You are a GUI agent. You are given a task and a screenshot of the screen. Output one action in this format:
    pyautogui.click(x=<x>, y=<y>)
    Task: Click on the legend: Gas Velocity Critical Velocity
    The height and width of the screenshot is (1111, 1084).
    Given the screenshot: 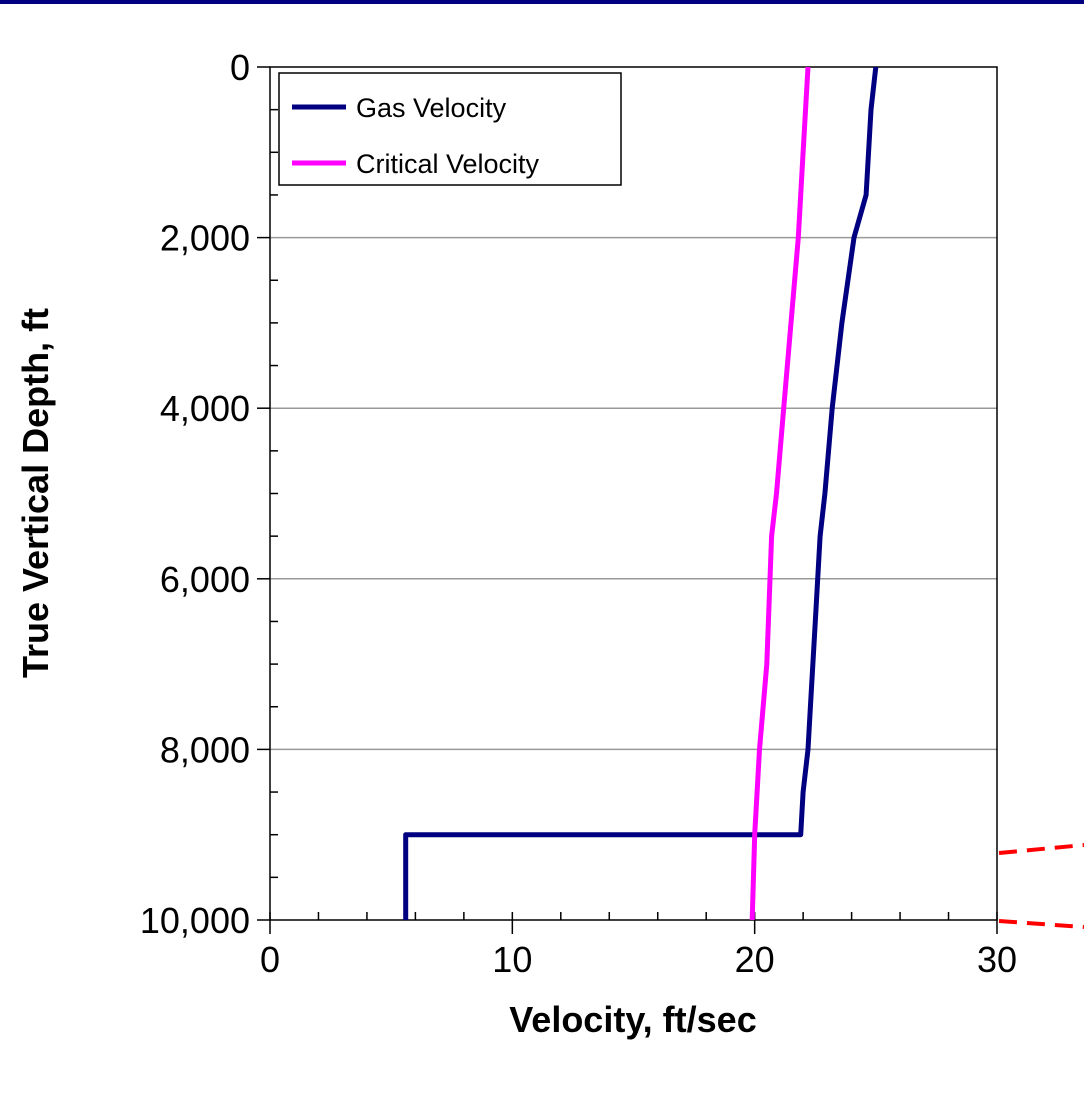 What is the action you would take?
    pyautogui.click(x=450, y=129)
    